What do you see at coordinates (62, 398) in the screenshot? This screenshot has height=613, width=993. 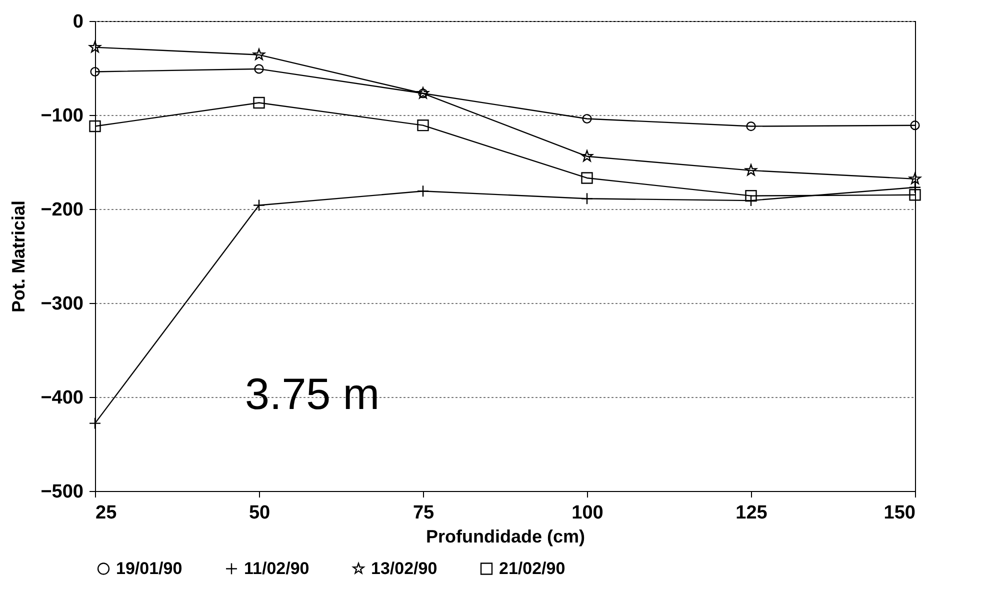 I see `y-tick-label: −400` at bounding box center [62, 398].